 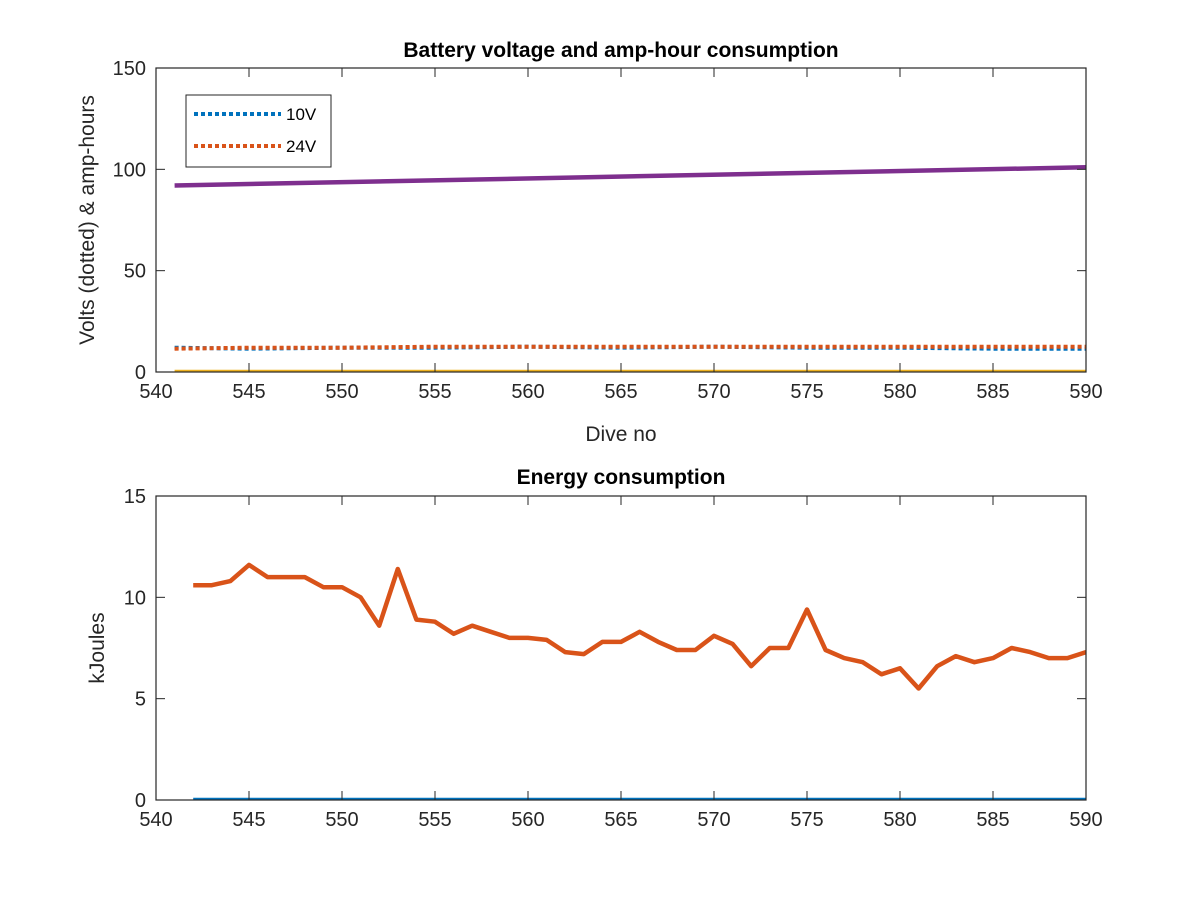 I want to click on y-axis-label: kJoules, so click(x=97, y=647).